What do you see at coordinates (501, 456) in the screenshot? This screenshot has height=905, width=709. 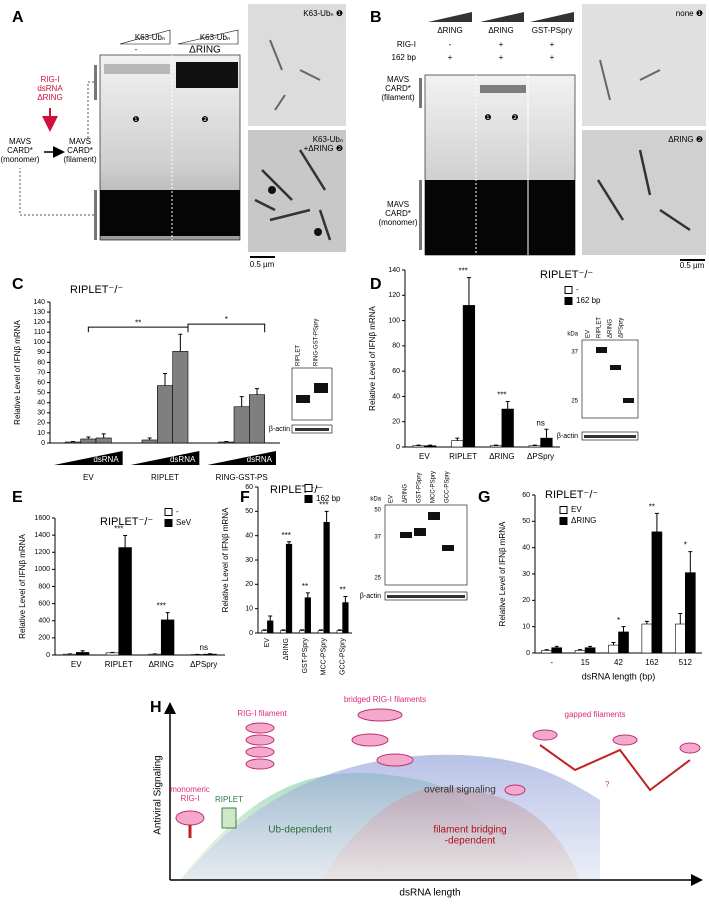 I see `x-tick-label: ΔRING` at bounding box center [501, 456].